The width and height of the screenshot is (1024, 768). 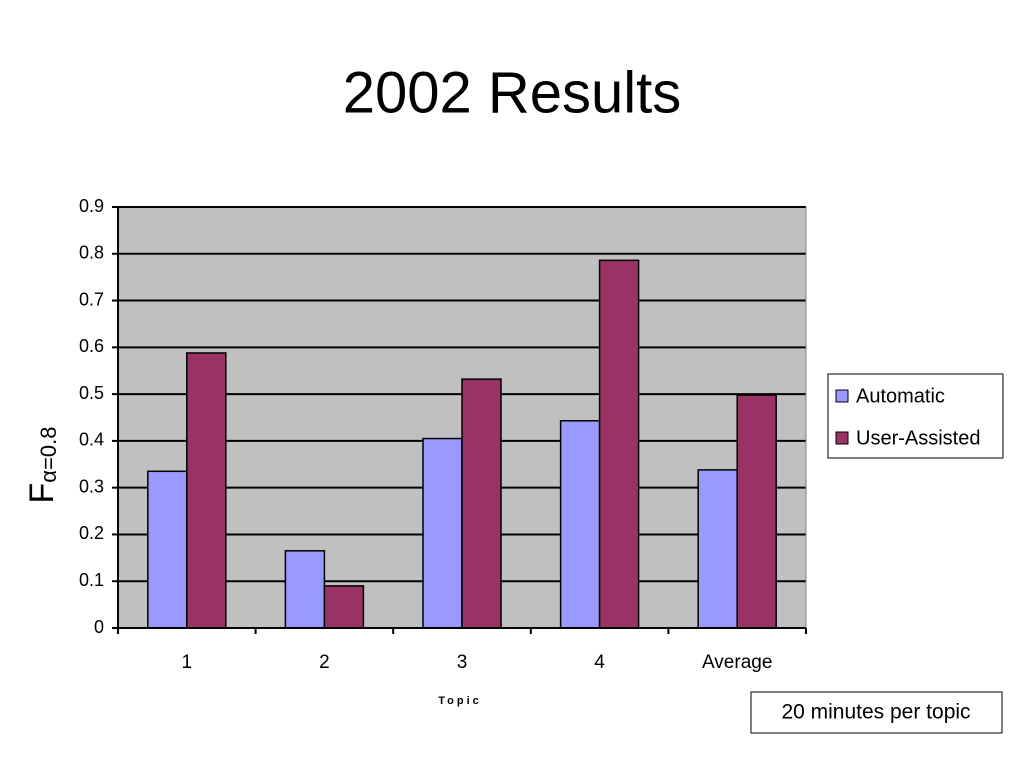 What do you see at coordinates (91, 253) in the screenshot?
I see `y-tick-label: 0.8` at bounding box center [91, 253].